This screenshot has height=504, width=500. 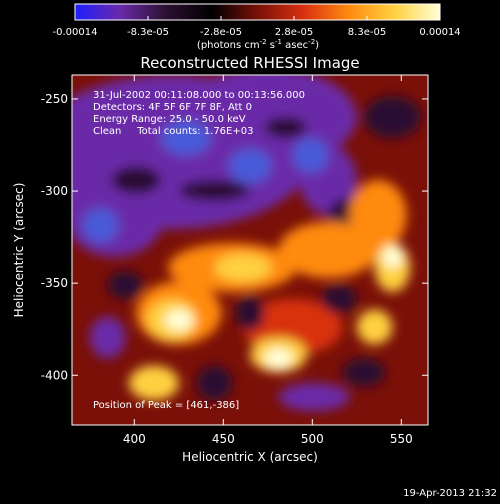 I want to click on y-tick-label: -350, so click(x=54, y=283).